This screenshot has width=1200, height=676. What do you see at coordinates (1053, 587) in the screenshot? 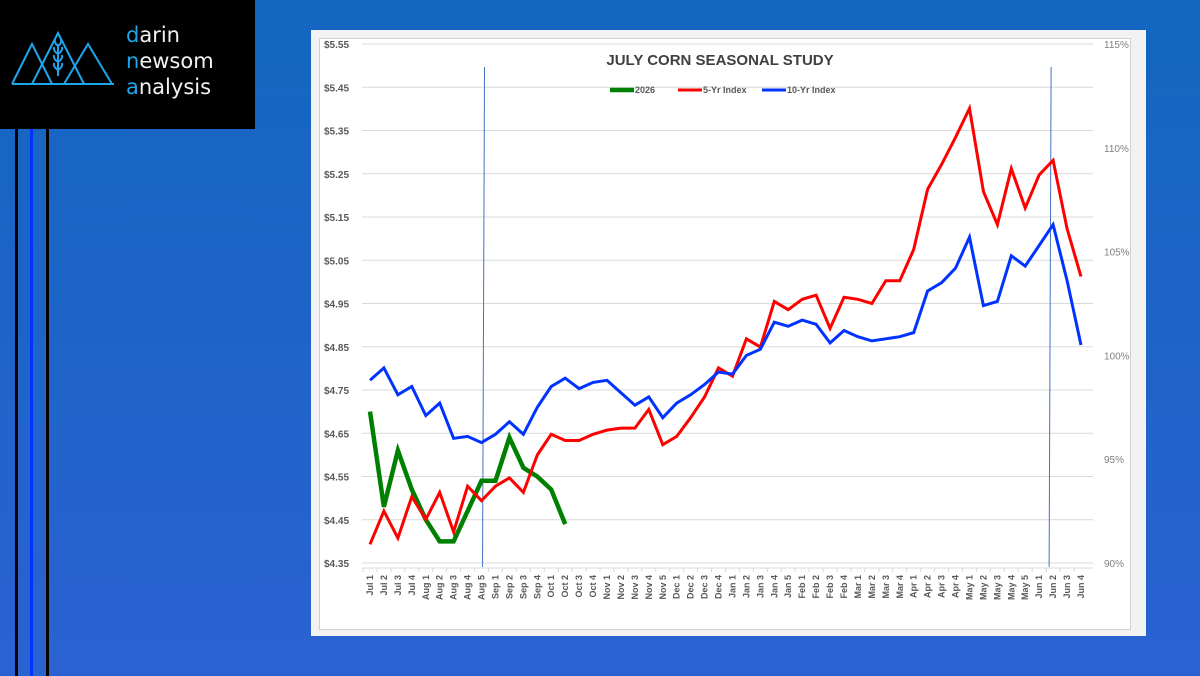
I see `x-tick-label: Jun 2` at bounding box center [1053, 587].